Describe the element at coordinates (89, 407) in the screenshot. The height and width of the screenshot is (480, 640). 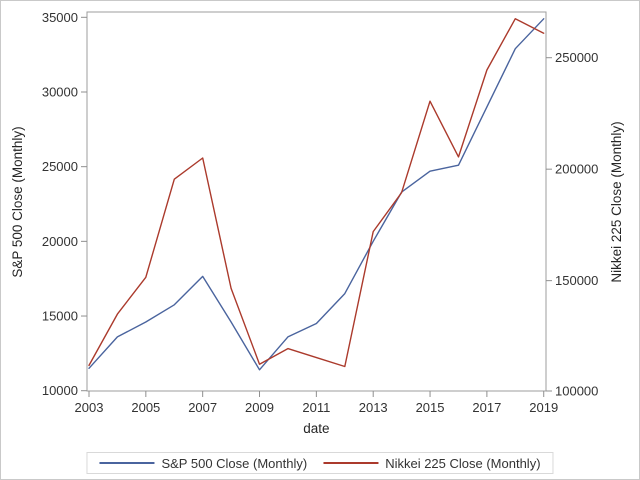
I see `x-axis-tick-label: 2003` at that location.